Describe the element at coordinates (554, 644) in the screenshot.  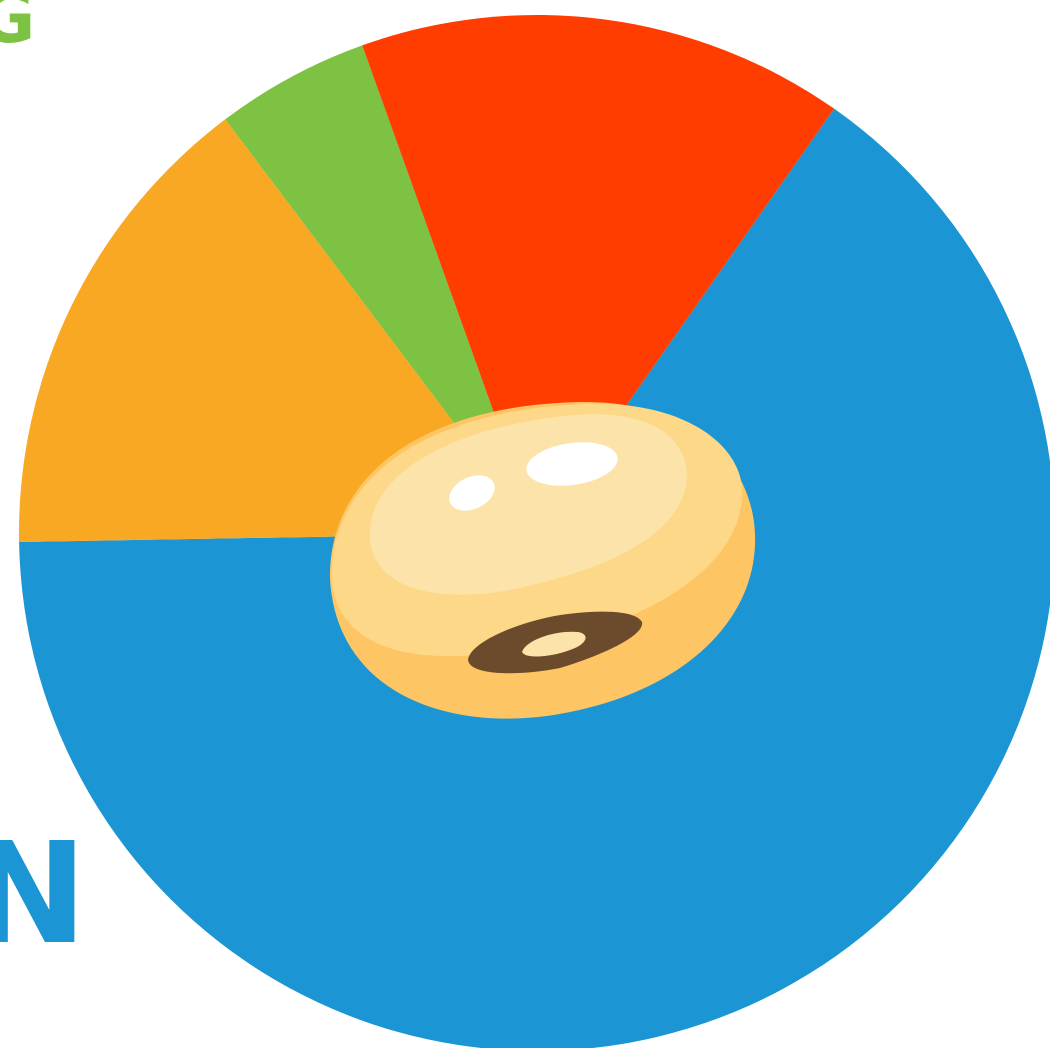
I see `bean-hilum-inner` at that location.